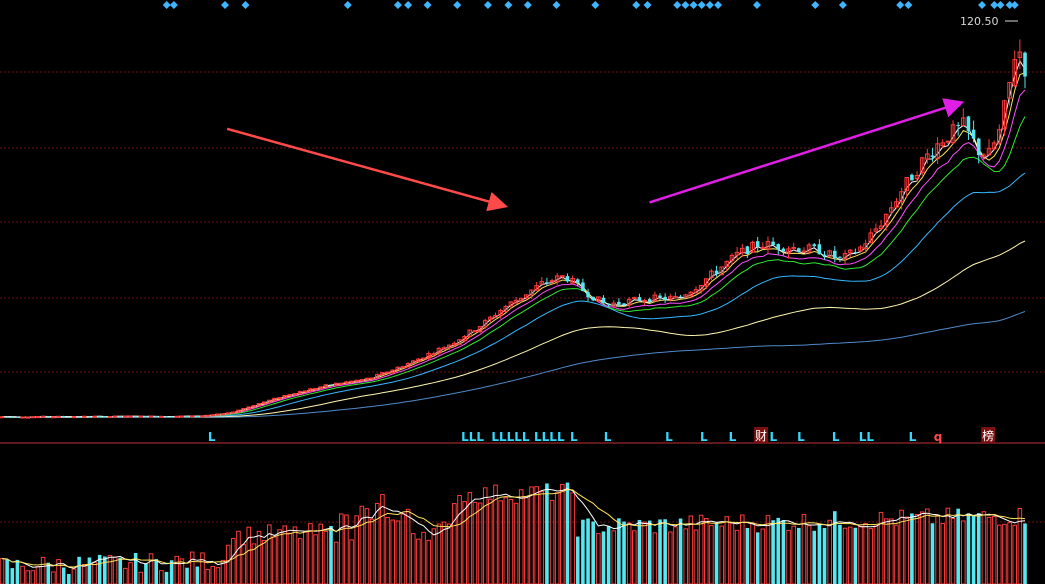 This screenshot has height=584, width=1045. I want to click on marker-label: q, so click(938, 437).